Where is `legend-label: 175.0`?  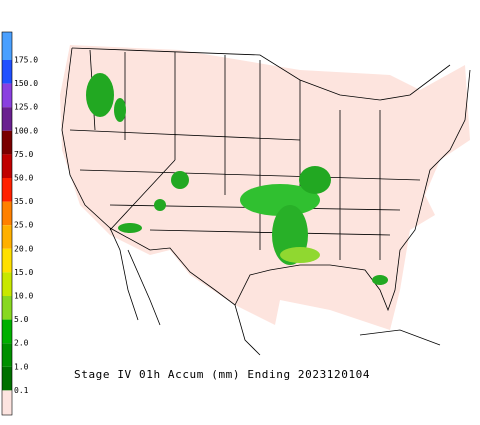 legend-label: 175.0 is located at coordinates (26, 60).